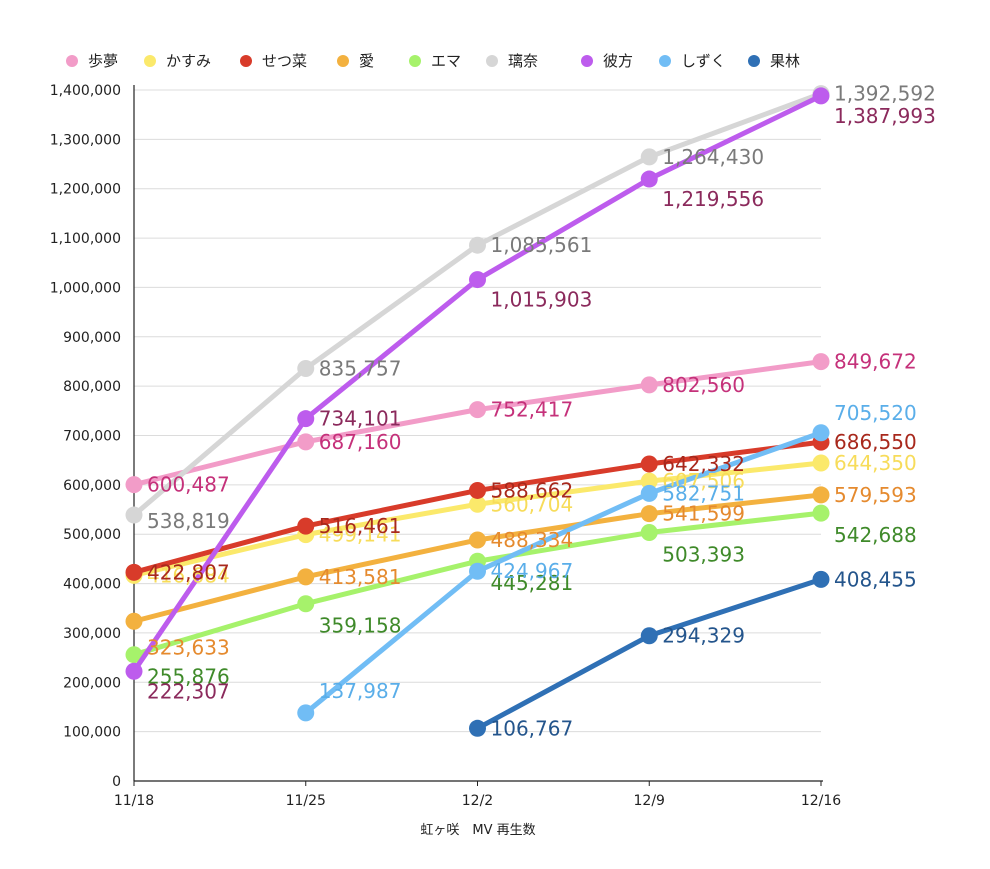  What do you see at coordinates (366, 61) in the screenshot?
I see `legend-label: 愛` at bounding box center [366, 61].